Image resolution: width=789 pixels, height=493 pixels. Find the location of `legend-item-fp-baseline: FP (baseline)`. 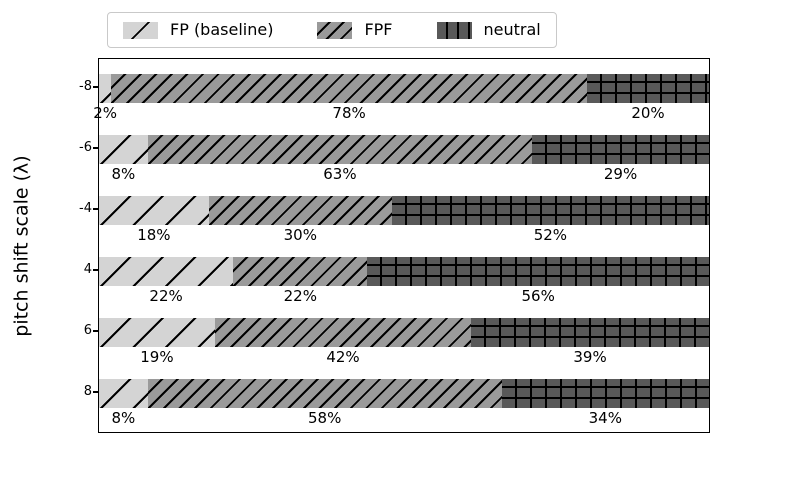

legend-item-fp-baseline: FP (baseline) is located at coordinates (198, 29).